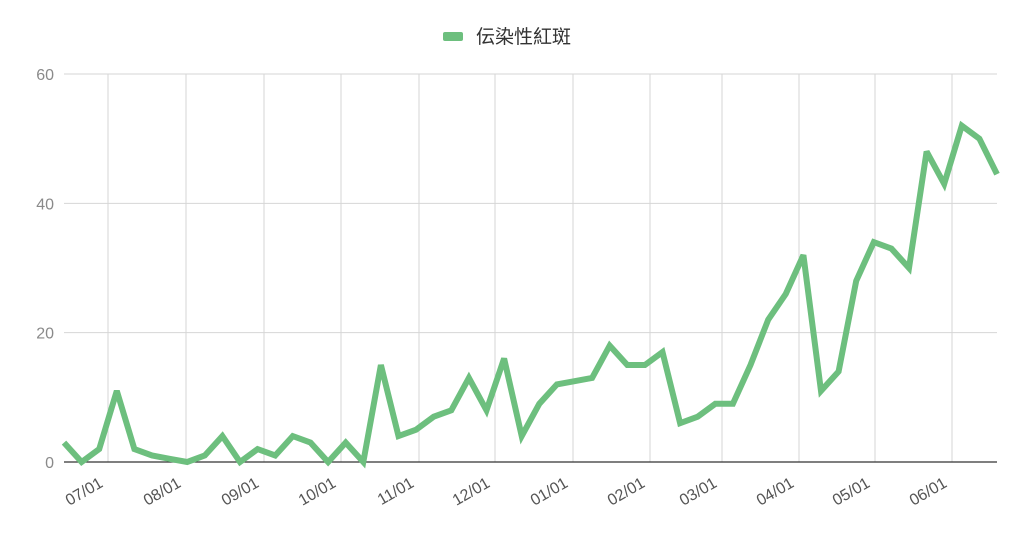  I want to click on x-tick-label: 02/01, so click(626, 492).